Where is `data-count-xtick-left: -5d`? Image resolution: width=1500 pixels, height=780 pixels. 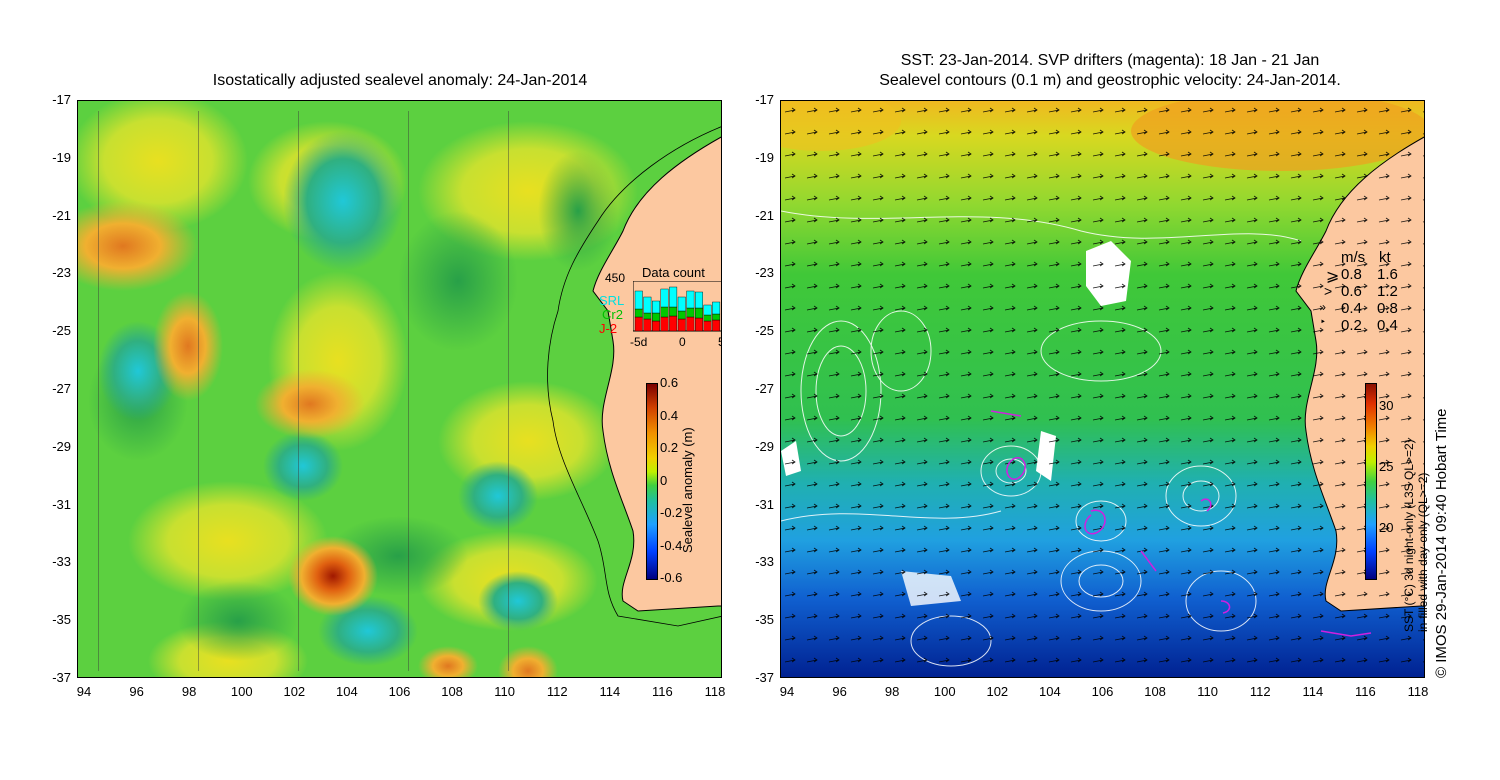
data-count-xtick-left: -5d is located at coordinates (639, 342).